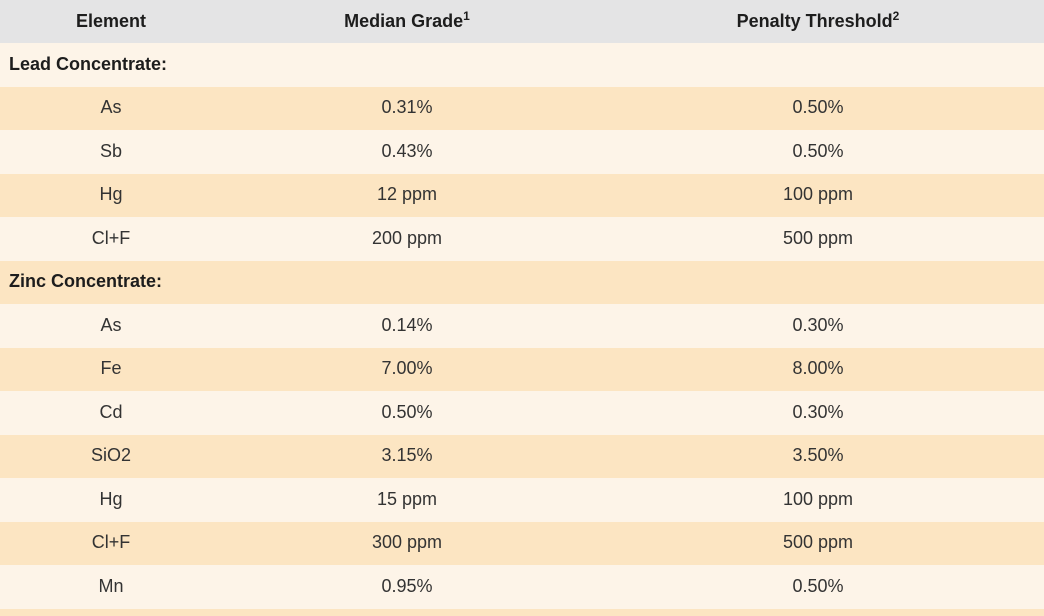  I want to click on table-row: Hg 15 ppm 100 ppm, so click(522, 500).